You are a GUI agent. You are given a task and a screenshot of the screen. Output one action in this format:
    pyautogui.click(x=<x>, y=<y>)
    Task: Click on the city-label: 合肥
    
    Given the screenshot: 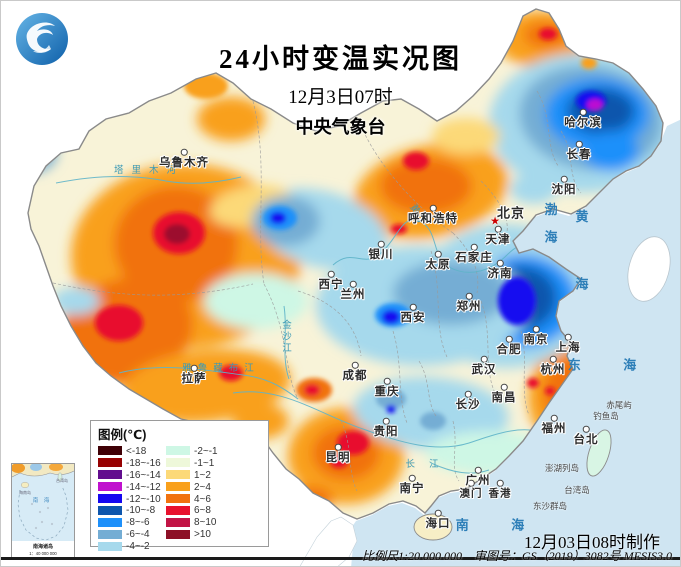 What is the action you would take?
    pyautogui.click(x=509, y=350)
    